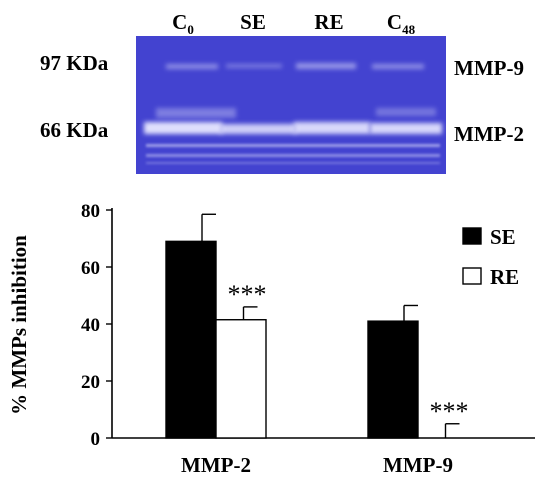  I want to click on band-mmp2-re, so click(332, 128).